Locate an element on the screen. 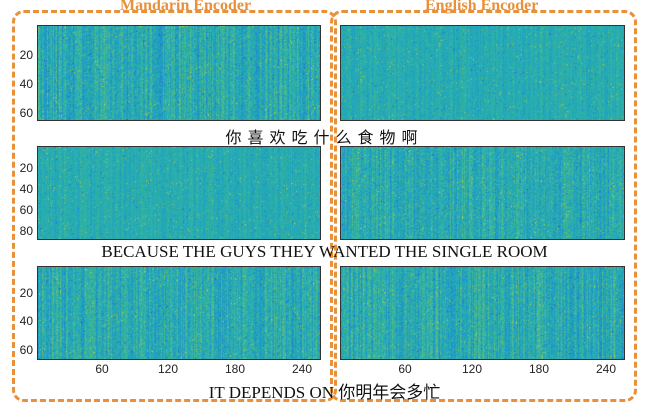 The width and height of the screenshot is (649, 412). xtick-right-120: 120 is located at coordinates (472, 369).